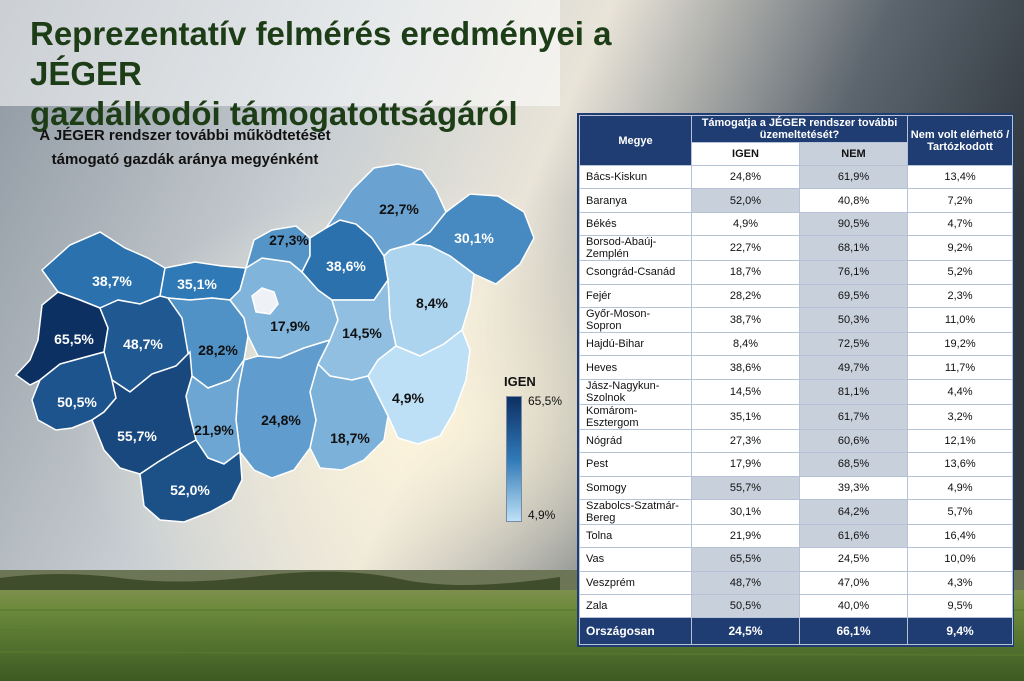 The height and width of the screenshot is (681, 1024). Describe the element at coordinates (635, 248) in the screenshot. I see `county-cell: Borsod-Abaúj-Zemplén` at that location.